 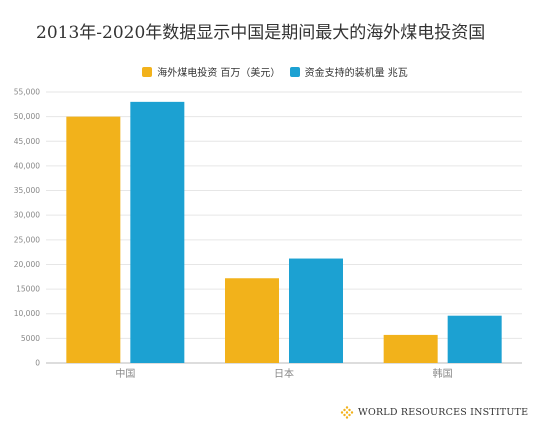 I want to click on y-tick-label: 35,000, so click(x=27, y=190).